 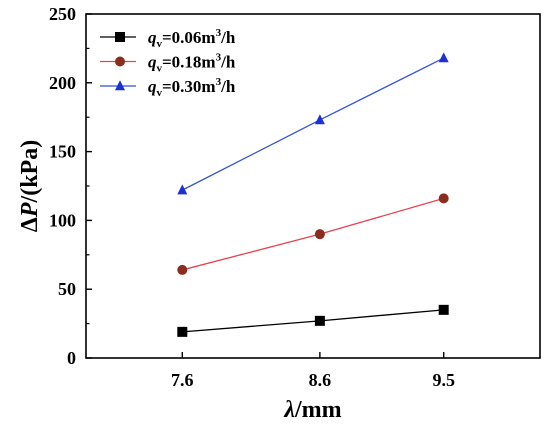 What do you see at coordinates (192, 38) in the screenshot?
I see `legend-label: qv=0.06m3/h` at bounding box center [192, 38].